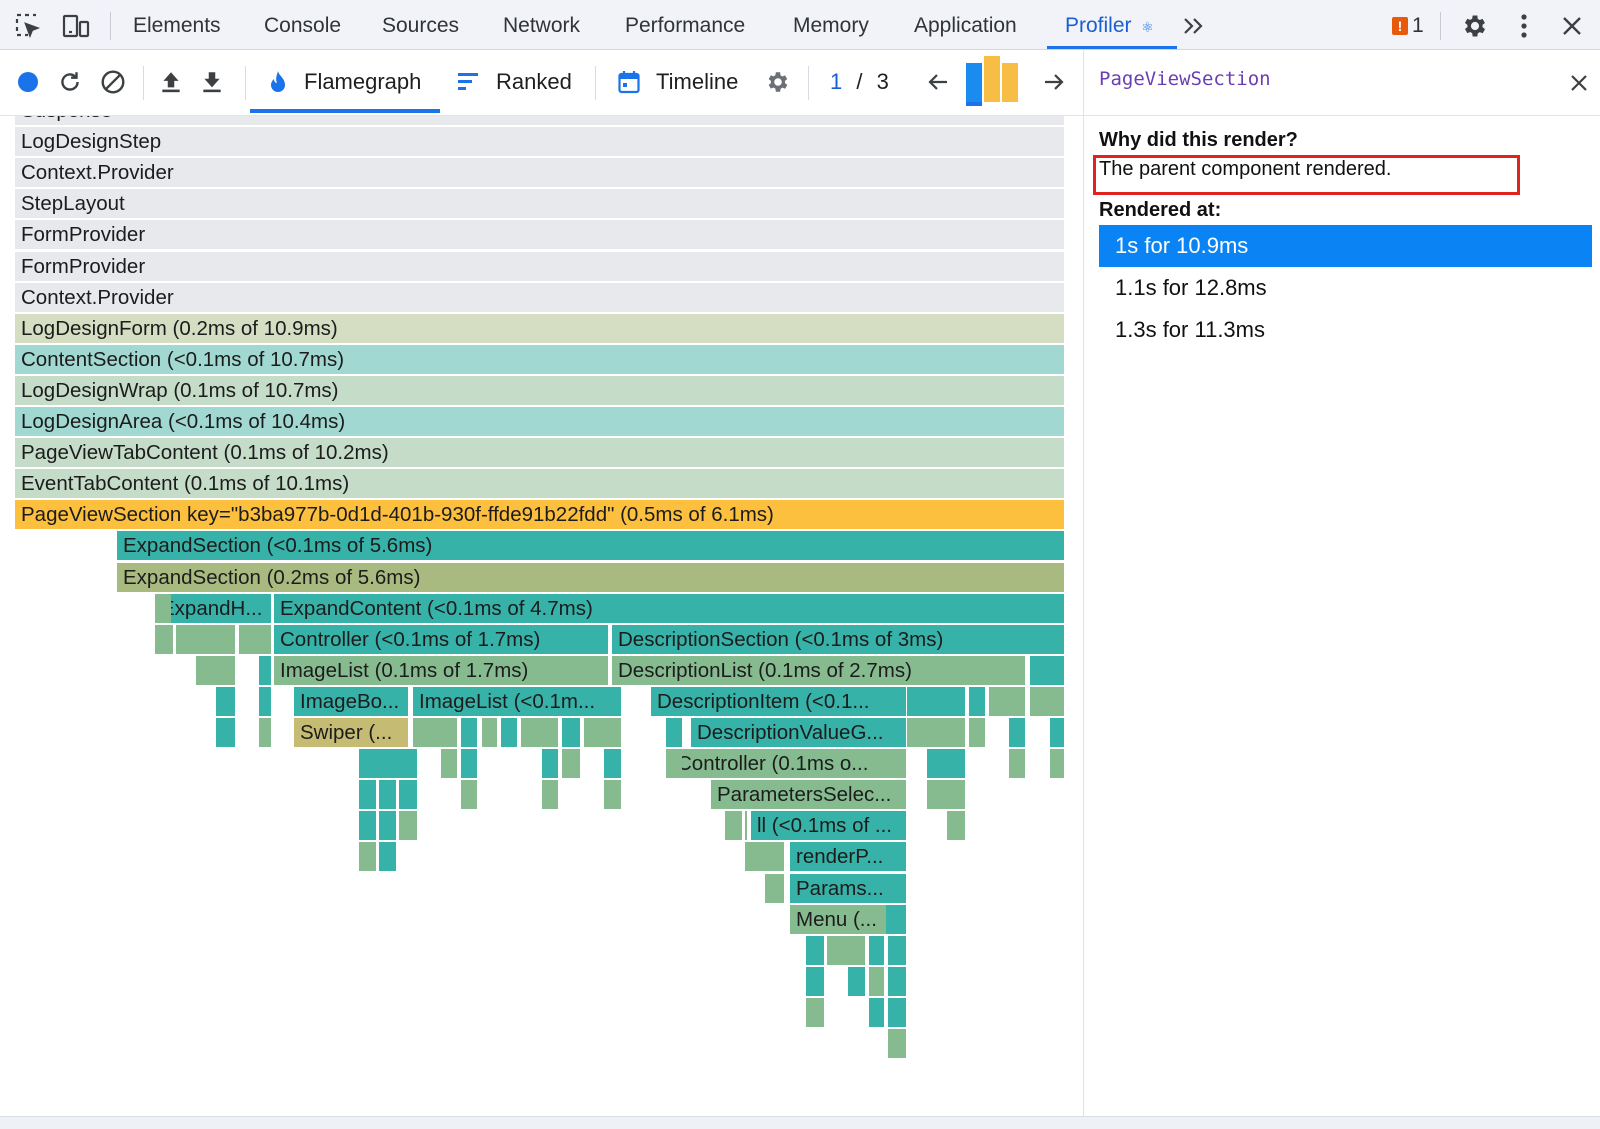  What do you see at coordinates (590, 577) in the screenshot?
I see `flamegraph-node: ExpandSection (0.2ms of 5.6ms)` at bounding box center [590, 577].